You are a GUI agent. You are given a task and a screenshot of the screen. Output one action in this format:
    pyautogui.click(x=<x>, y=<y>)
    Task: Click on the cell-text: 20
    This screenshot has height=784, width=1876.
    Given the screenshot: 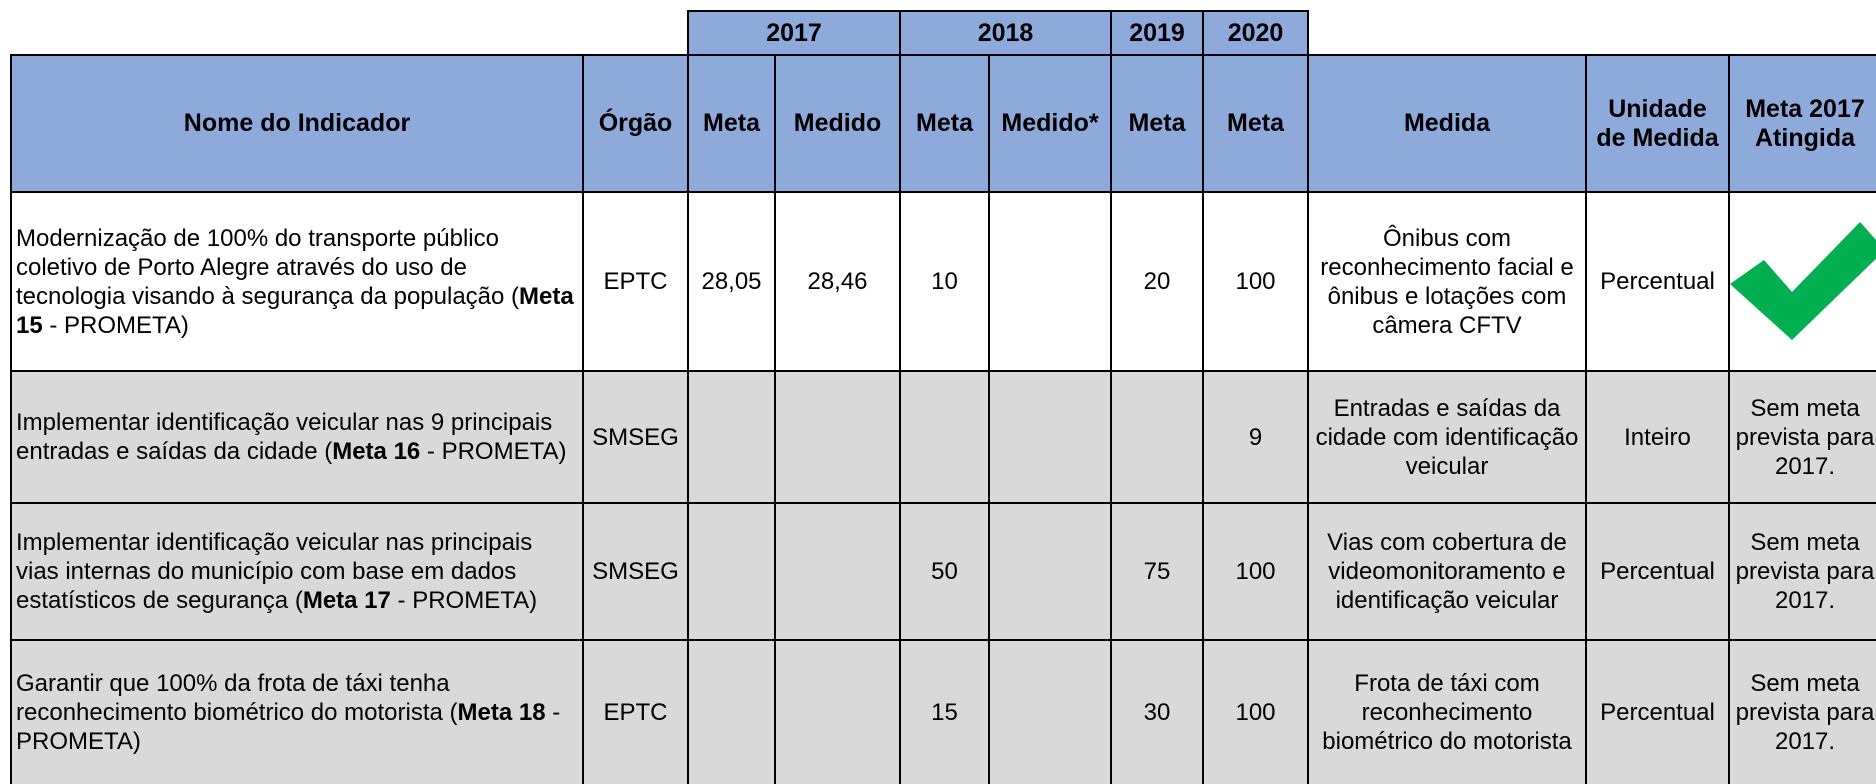 What is the action you would take?
    pyautogui.click(x=1157, y=281)
    